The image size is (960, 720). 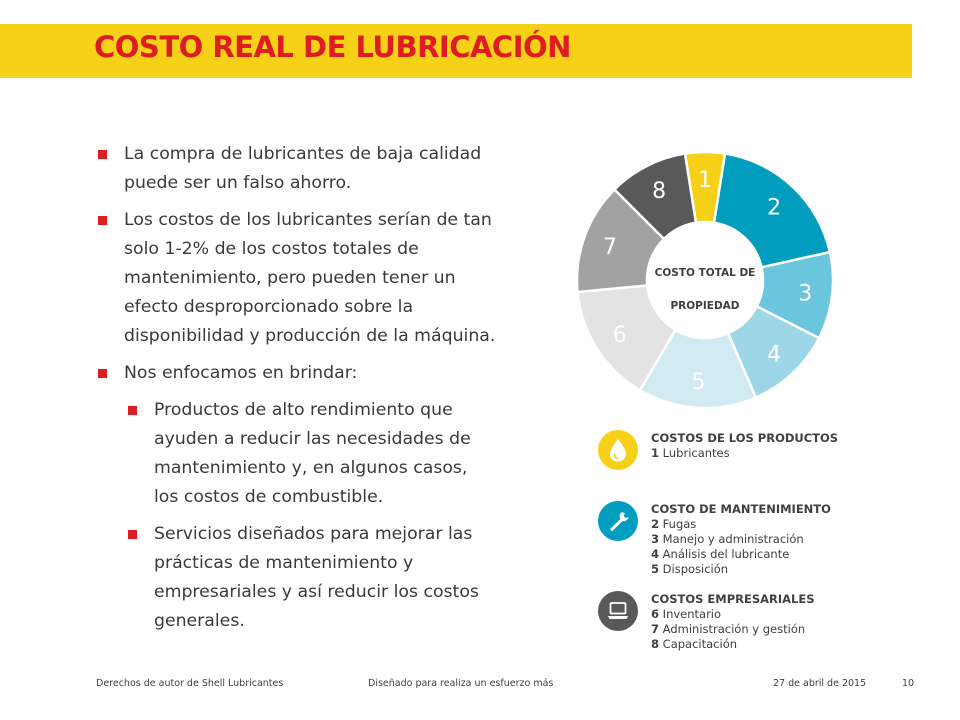 I want to click on legend-item-label: Lubricantes, so click(x=696, y=453).